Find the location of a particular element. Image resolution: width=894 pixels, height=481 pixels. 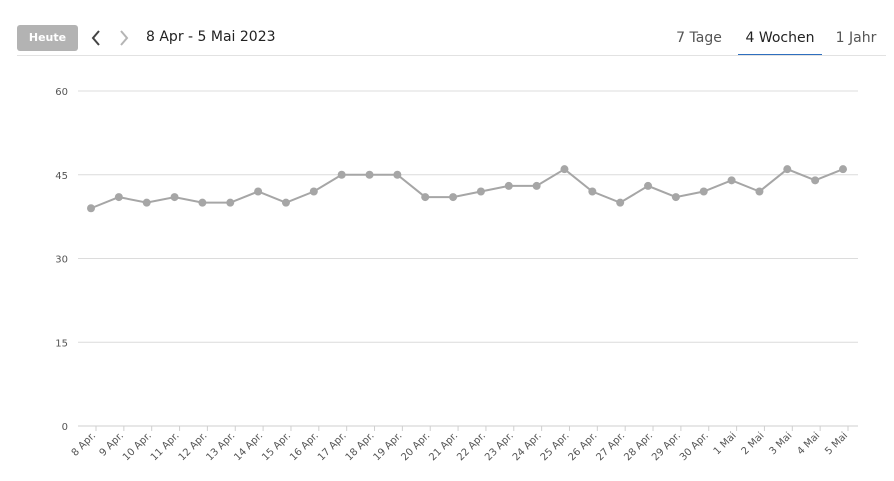

x-tick-label: 5 Mai is located at coordinates (836, 443).